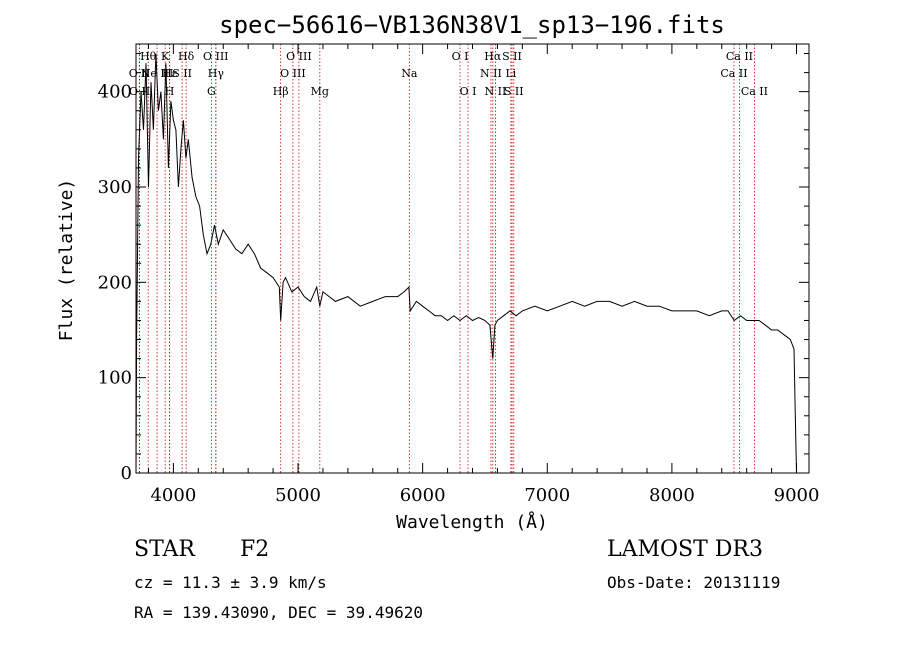 The width and height of the screenshot is (900, 649). I want to click on spectral-line-label: Hε, so click(170, 73).